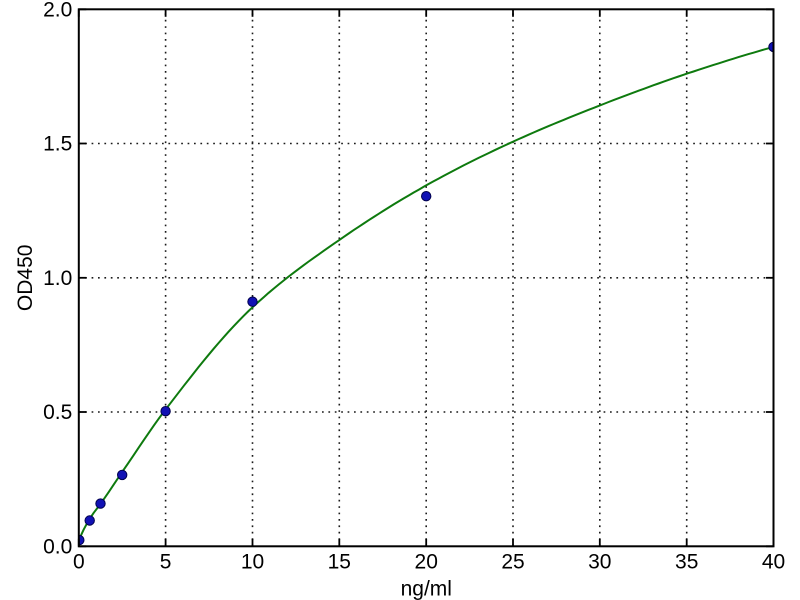  What do you see at coordinates (57, 278) in the screenshot?
I see `svg-text: 1.0` at bounding box center [57, 278].